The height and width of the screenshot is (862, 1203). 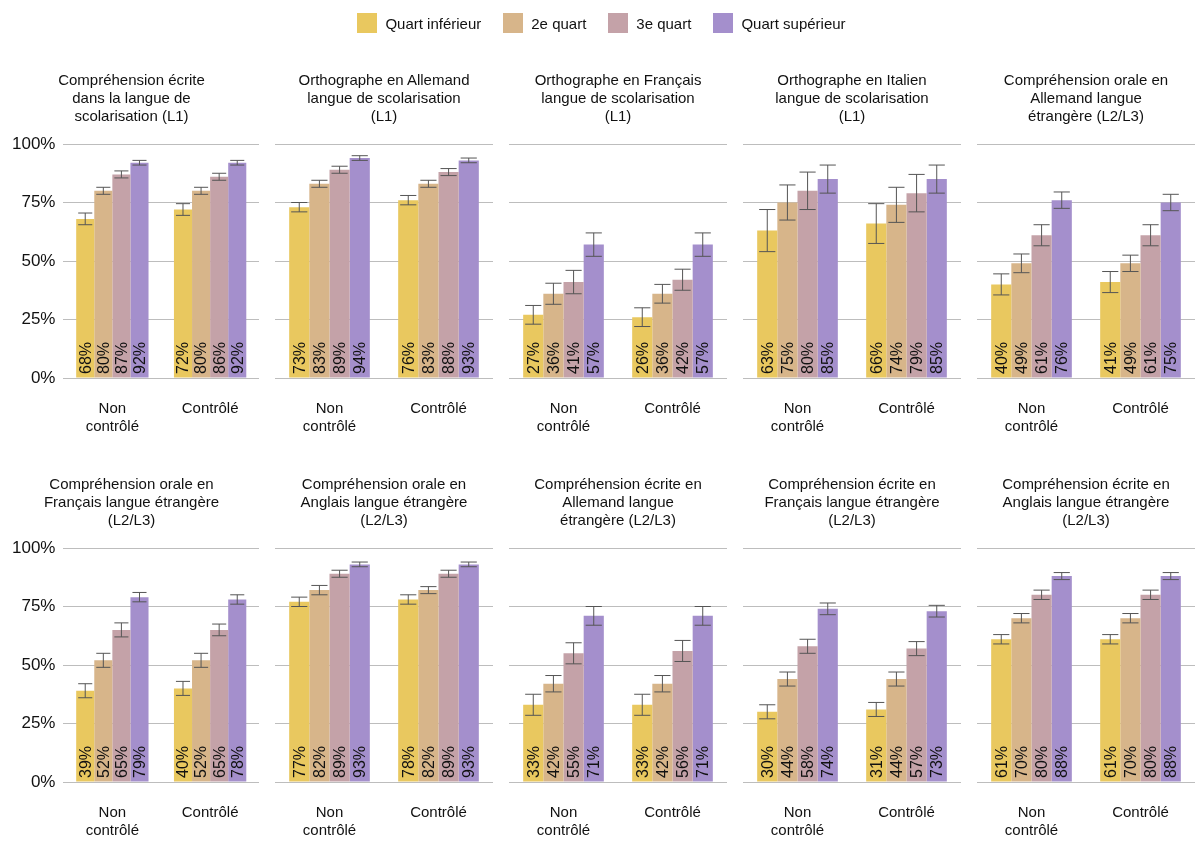 What do you see at coordinates (131, 502) in the screenshot?
I see `chart-title: Compréhension orale en Français langue étrangère (L2/L3)` at bounding box center [131, 502].